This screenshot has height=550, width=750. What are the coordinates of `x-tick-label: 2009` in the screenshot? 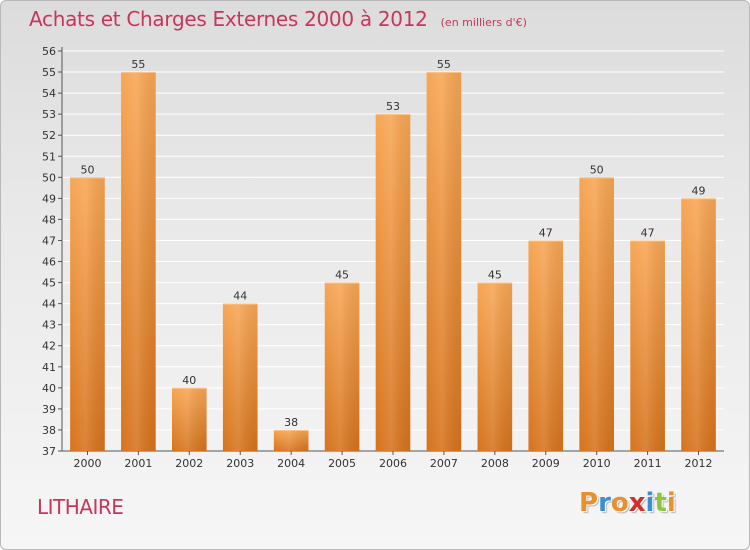 It's located at (546, 463).